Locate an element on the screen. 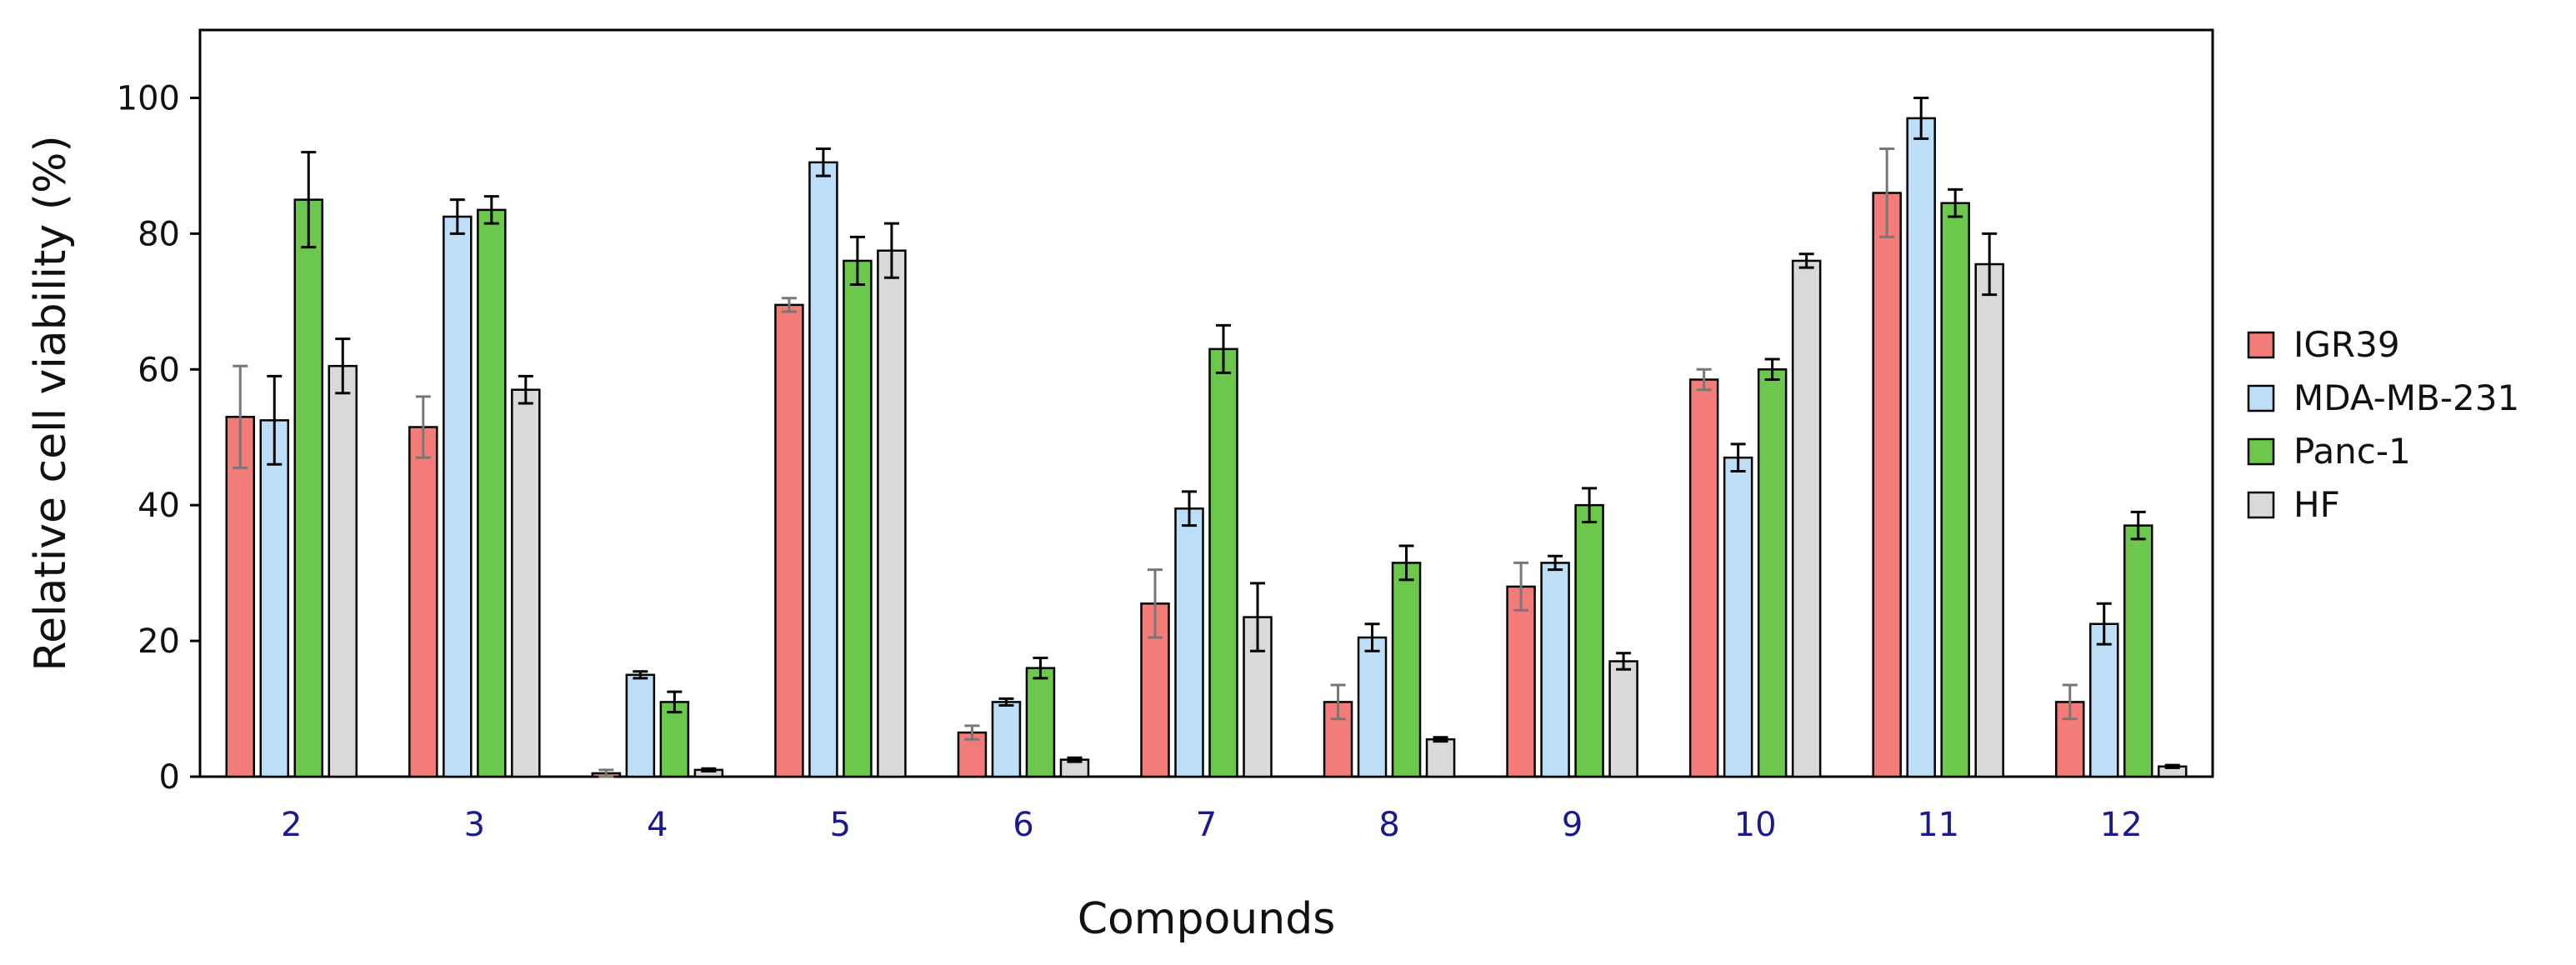 Image resolution: width=2576 pixels, height=965 pixels. x-tick-label: 2 is located at coordinates (291, 825).